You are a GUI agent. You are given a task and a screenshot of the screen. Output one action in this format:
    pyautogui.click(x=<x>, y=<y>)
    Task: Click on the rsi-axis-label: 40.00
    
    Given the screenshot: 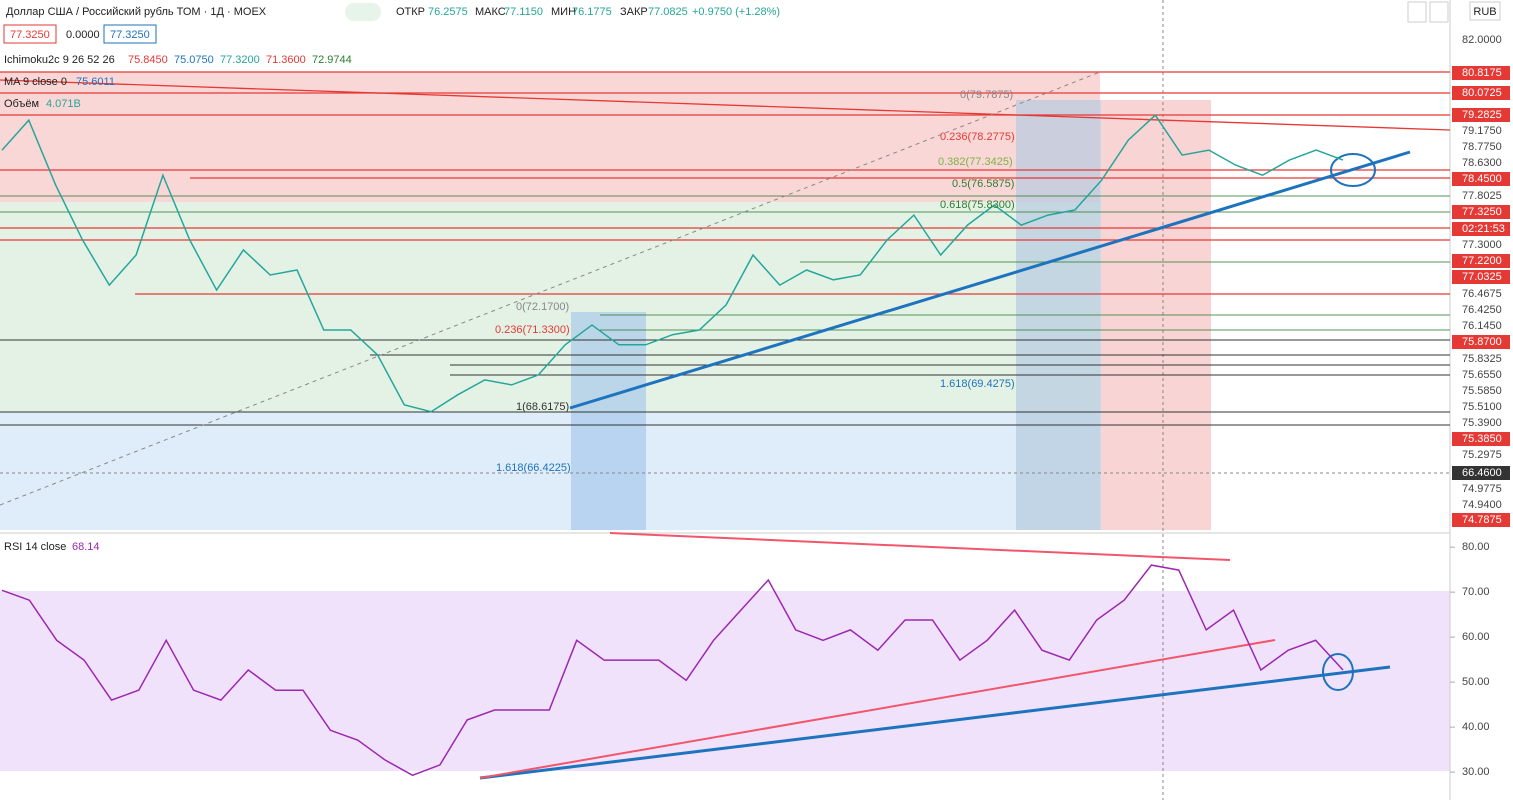 What is the action you would take?
    pyautogui.click(x=1476, y=727)
    